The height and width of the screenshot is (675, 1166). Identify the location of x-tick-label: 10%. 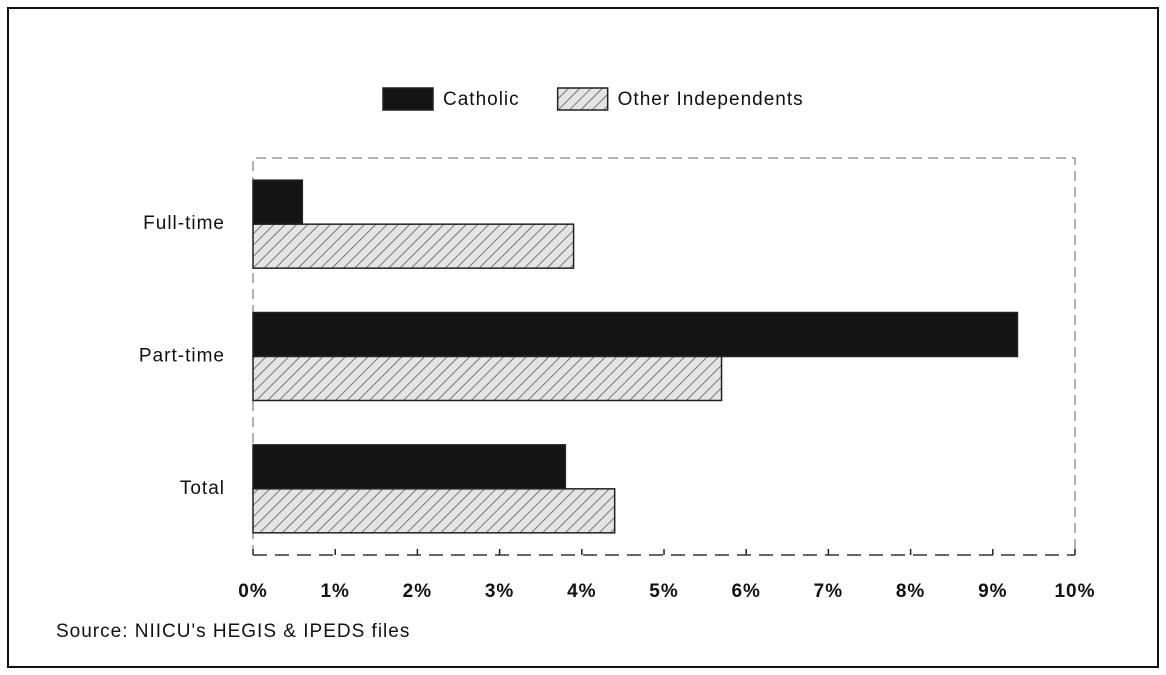
(1074, 591).